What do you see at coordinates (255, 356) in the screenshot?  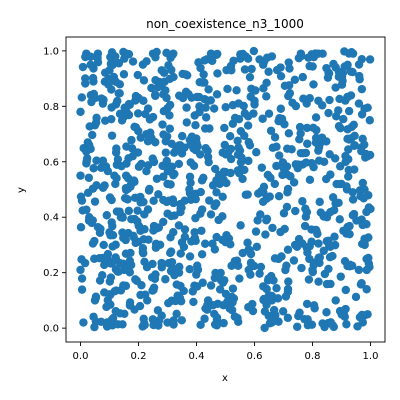 I see `x-tick-label: 0.6` at bounding box center [255, 356].